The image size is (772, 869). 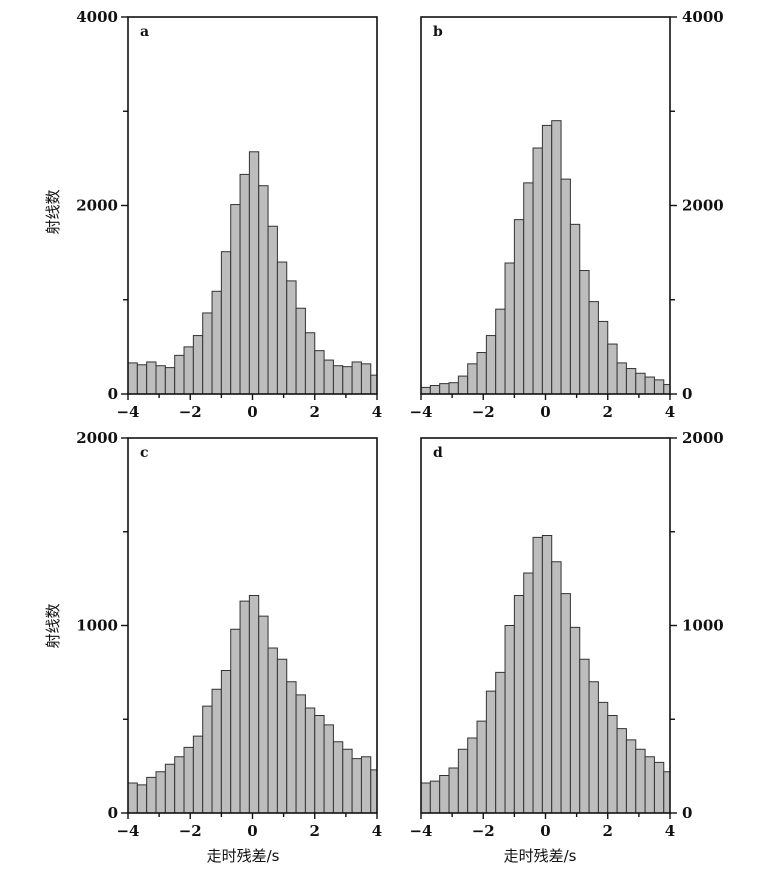 I want to click on ylabel-bottom: 射线数, so click(x=53, y=625).